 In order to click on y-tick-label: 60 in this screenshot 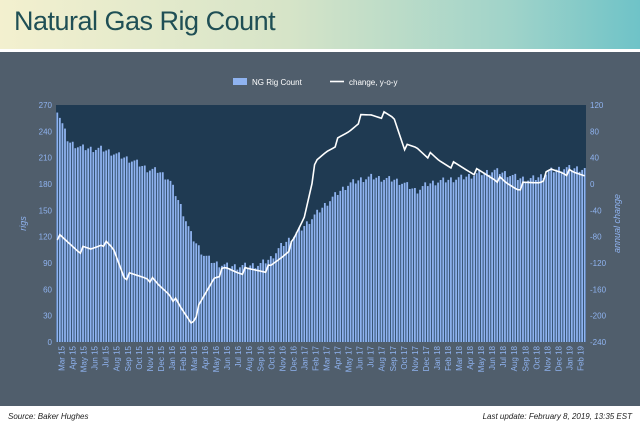, I will do `click(47, 289)`.